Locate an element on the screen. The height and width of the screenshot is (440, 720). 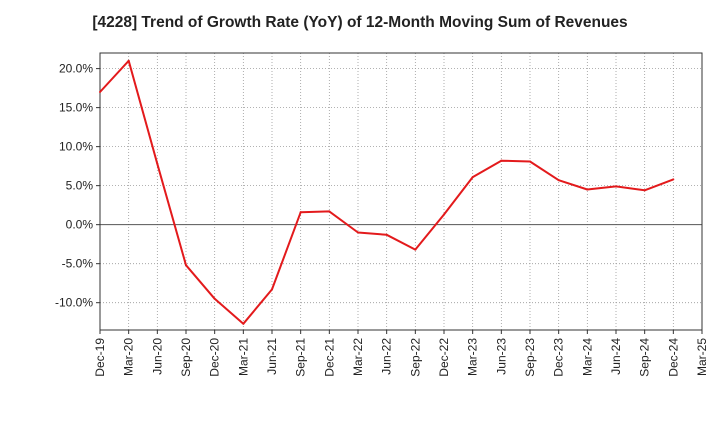
x-tick-label: Dec-19 is located at coordinates (100, 357).